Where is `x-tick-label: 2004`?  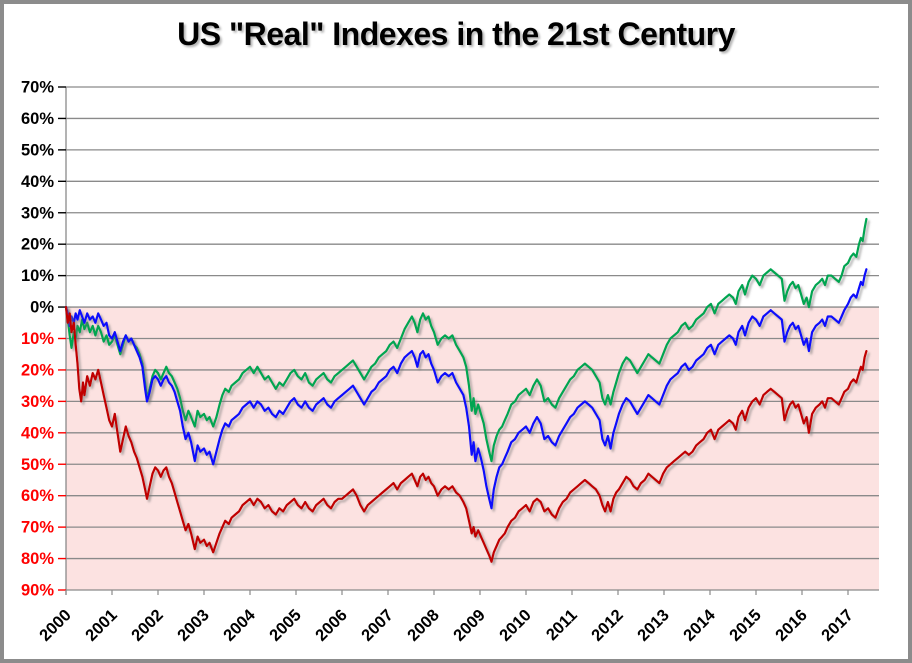
x-tick-label: 2004 is located at coordinates (239, 625).